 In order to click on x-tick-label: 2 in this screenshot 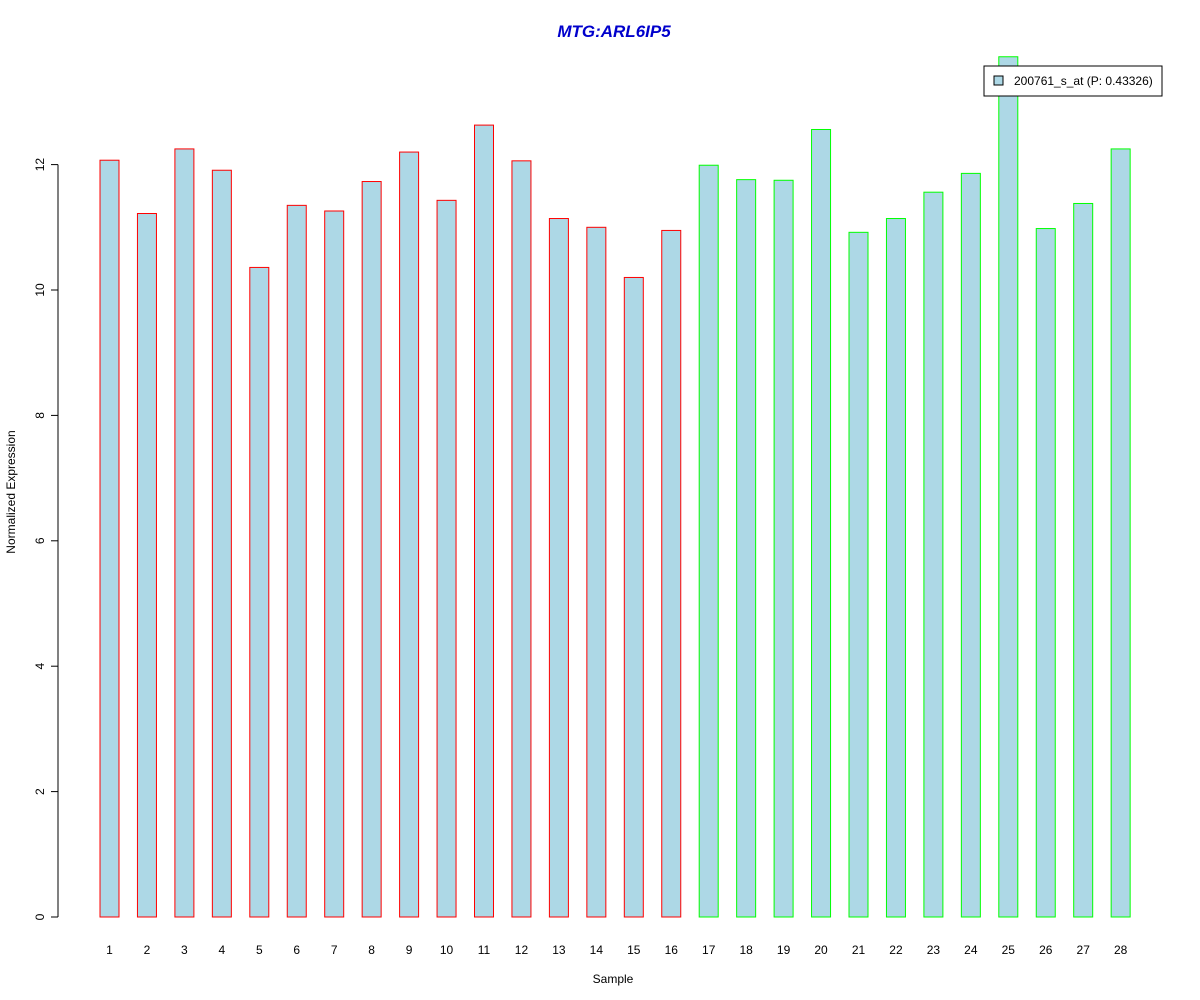, I will do `click(147, 950)`.